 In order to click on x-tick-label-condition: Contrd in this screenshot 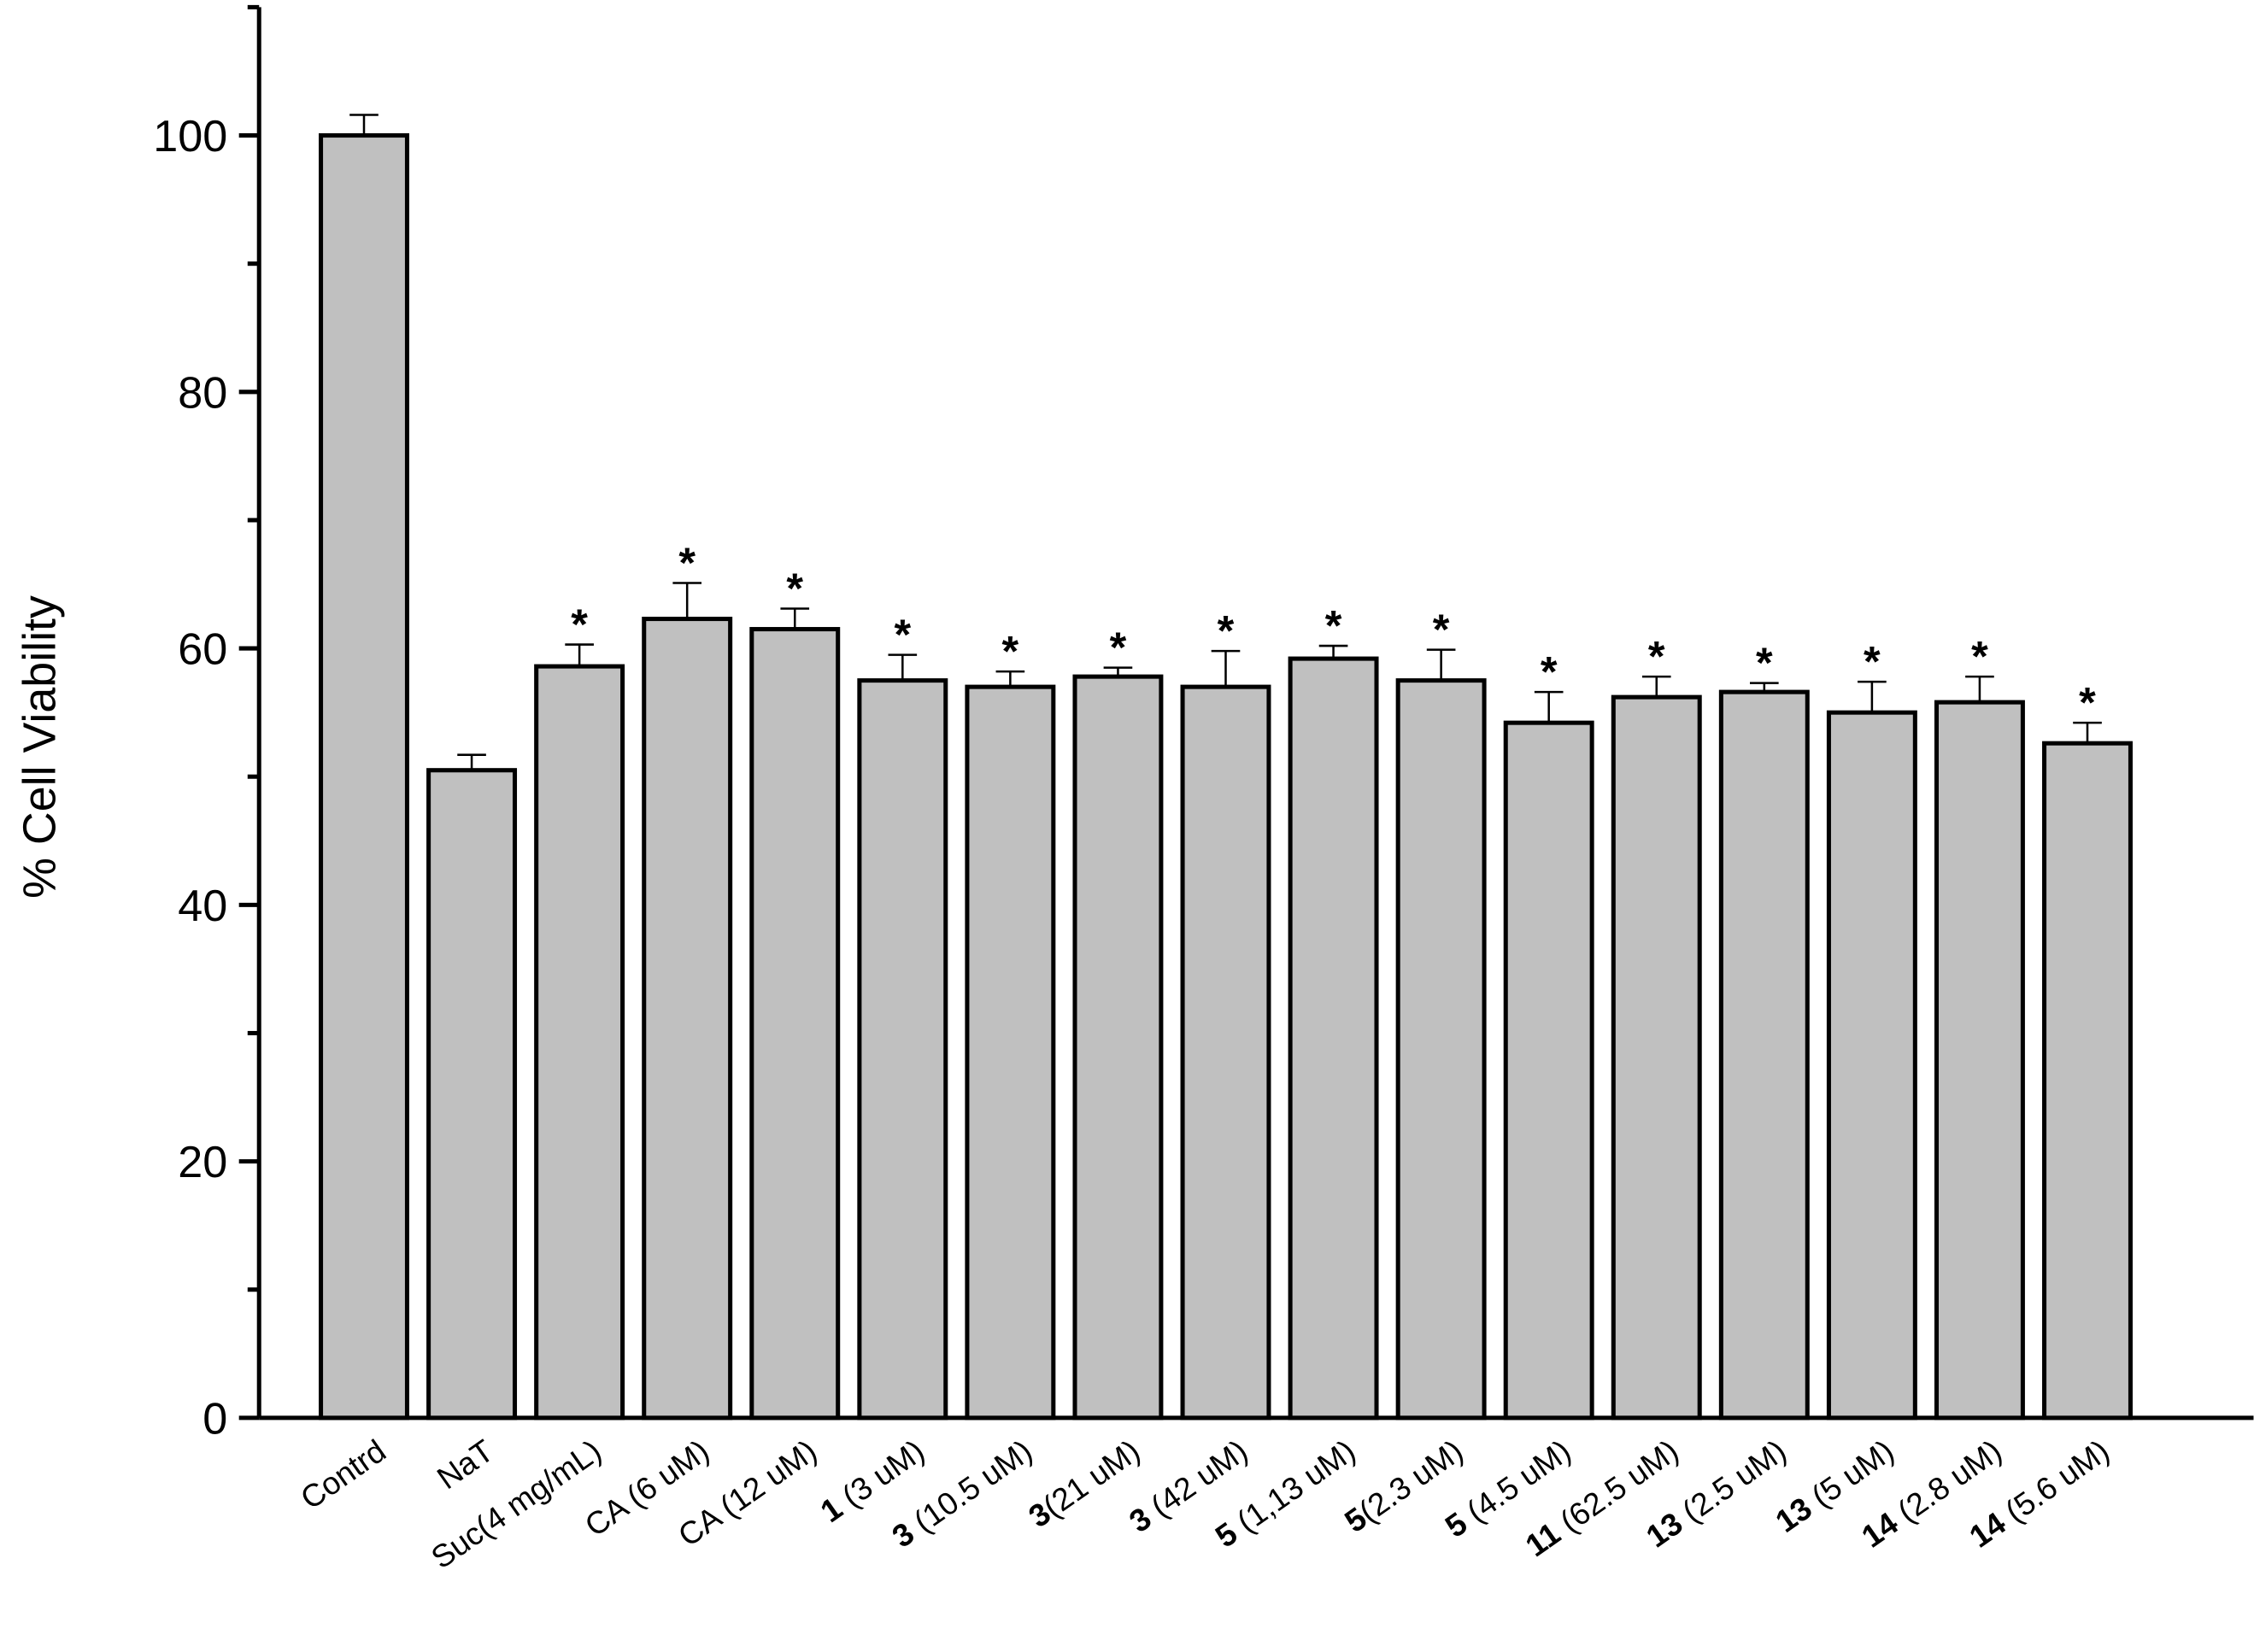, I will do `click(343, 1474)`.